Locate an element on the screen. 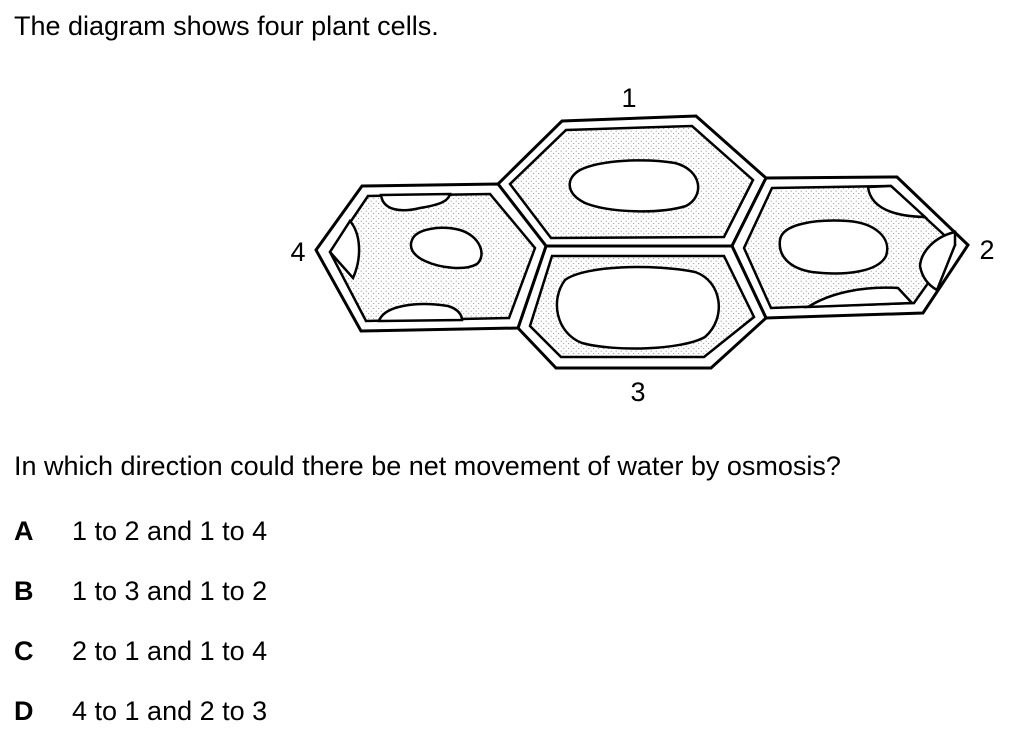 The image size is (1009, 739). question-intro: The diagram shows four plant cells. is located at coordinates (226, 26).